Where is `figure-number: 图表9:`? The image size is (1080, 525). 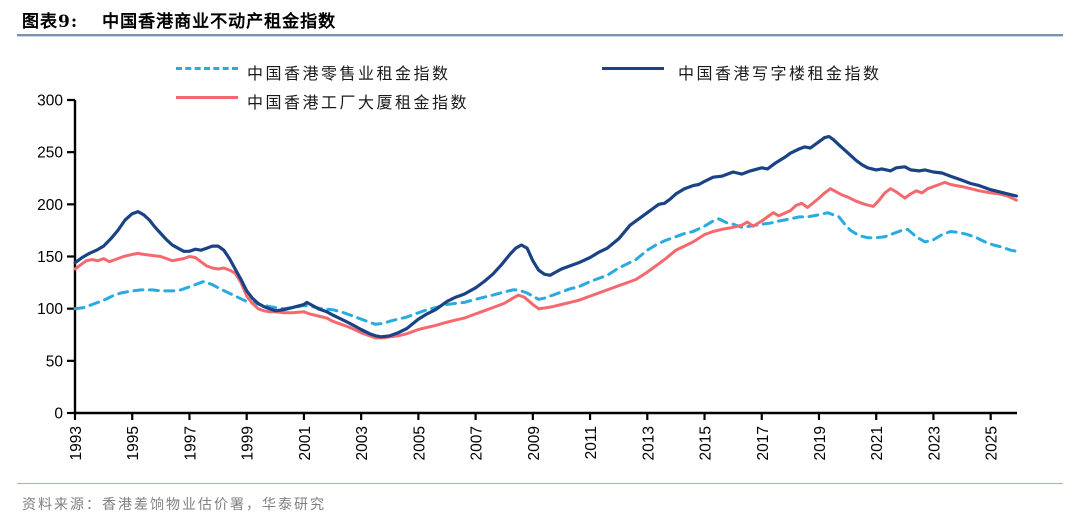 figure-number: 图表9: is located at coordinates (50, 22).